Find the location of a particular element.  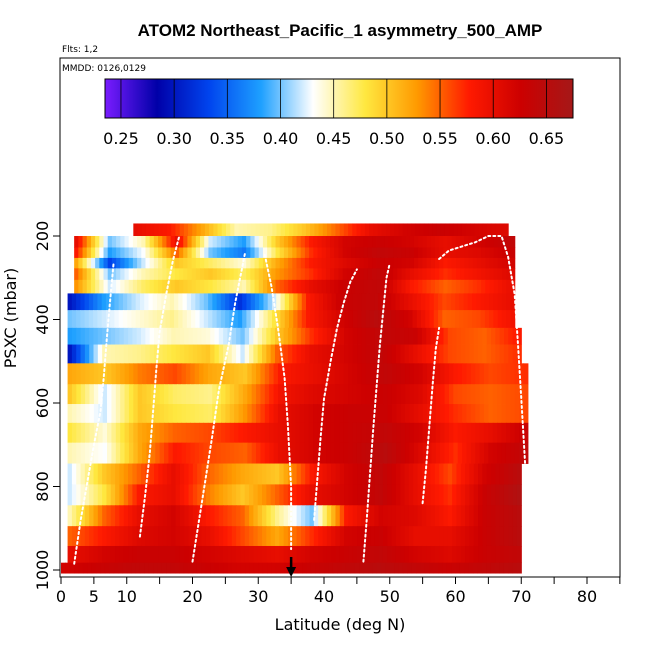

y-tick-label: 1000 is located at coordinates (42, 570).